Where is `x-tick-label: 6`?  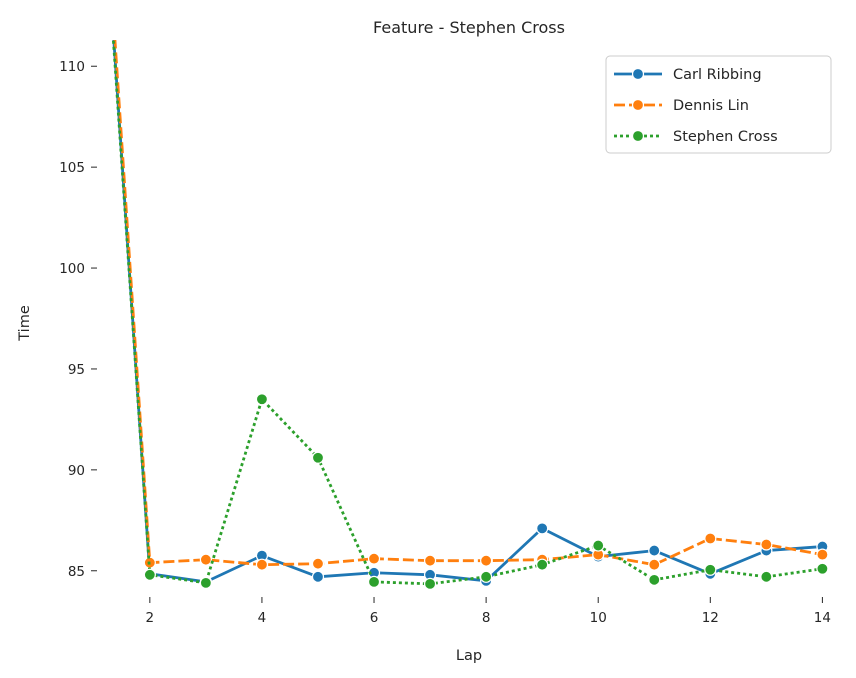
x-tick-label: 6 is located at coordinates (374, 618).